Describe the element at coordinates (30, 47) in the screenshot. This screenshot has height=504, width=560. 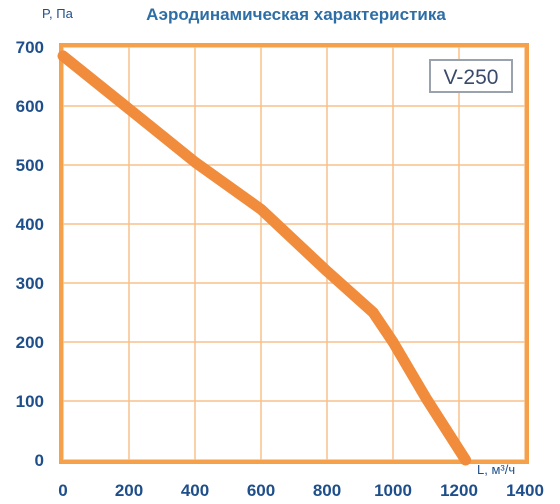
I see `y-tick-label: 700` at that location.